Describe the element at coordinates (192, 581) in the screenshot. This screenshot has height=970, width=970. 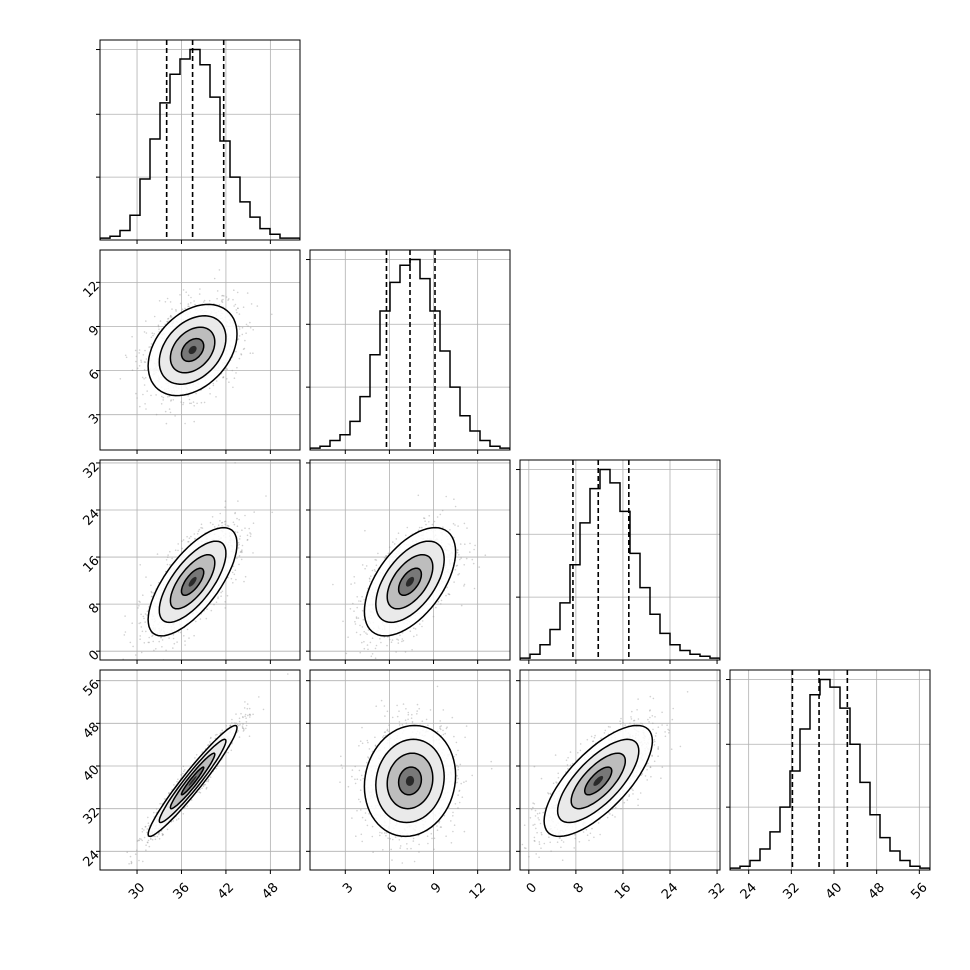
I see `density-contour` at that location.